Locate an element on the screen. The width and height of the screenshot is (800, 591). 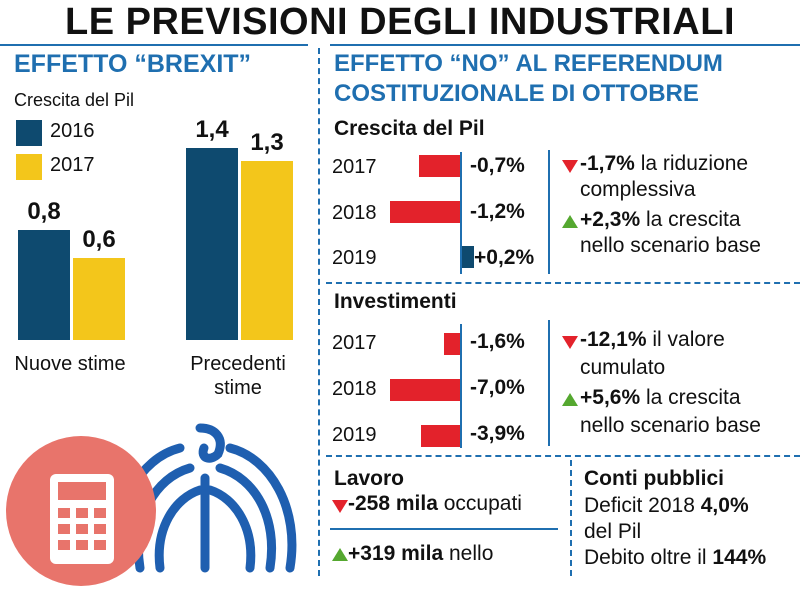
inv-bar-2018 is located at coordinates (425, 390).